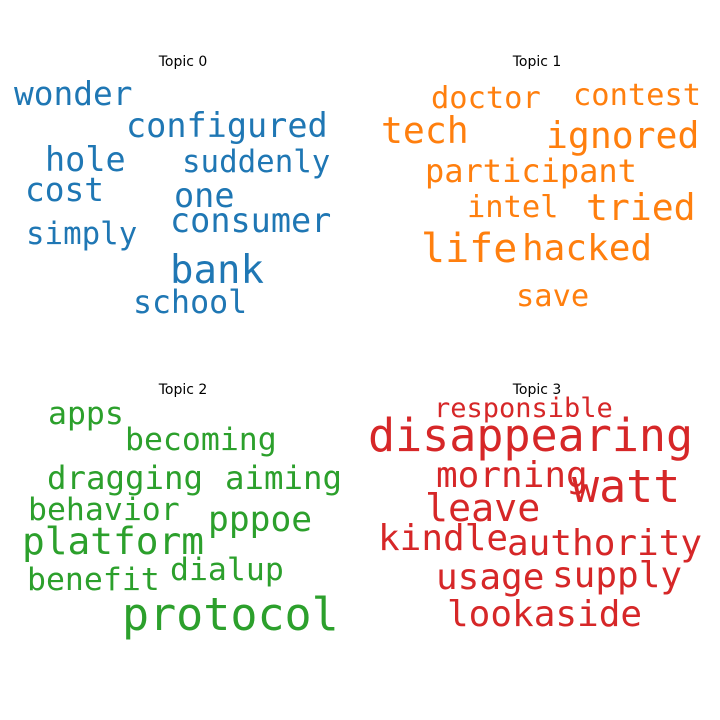  Describe the element at coordinates (104, 510) in the screenshot. I see `word-behavior: behavior` at that location.